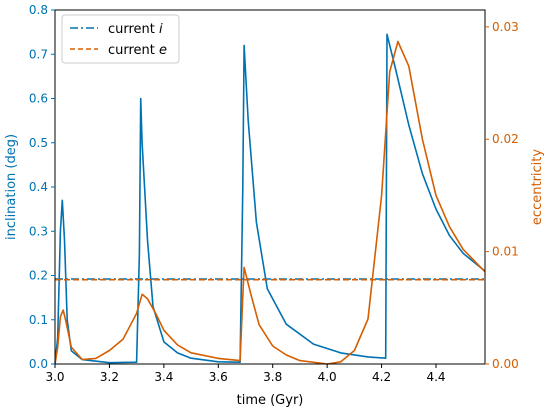 The height and width of the screenshot is (411, 548). I want to click on y-left-tick-label: 0.2, so click(38, 276).